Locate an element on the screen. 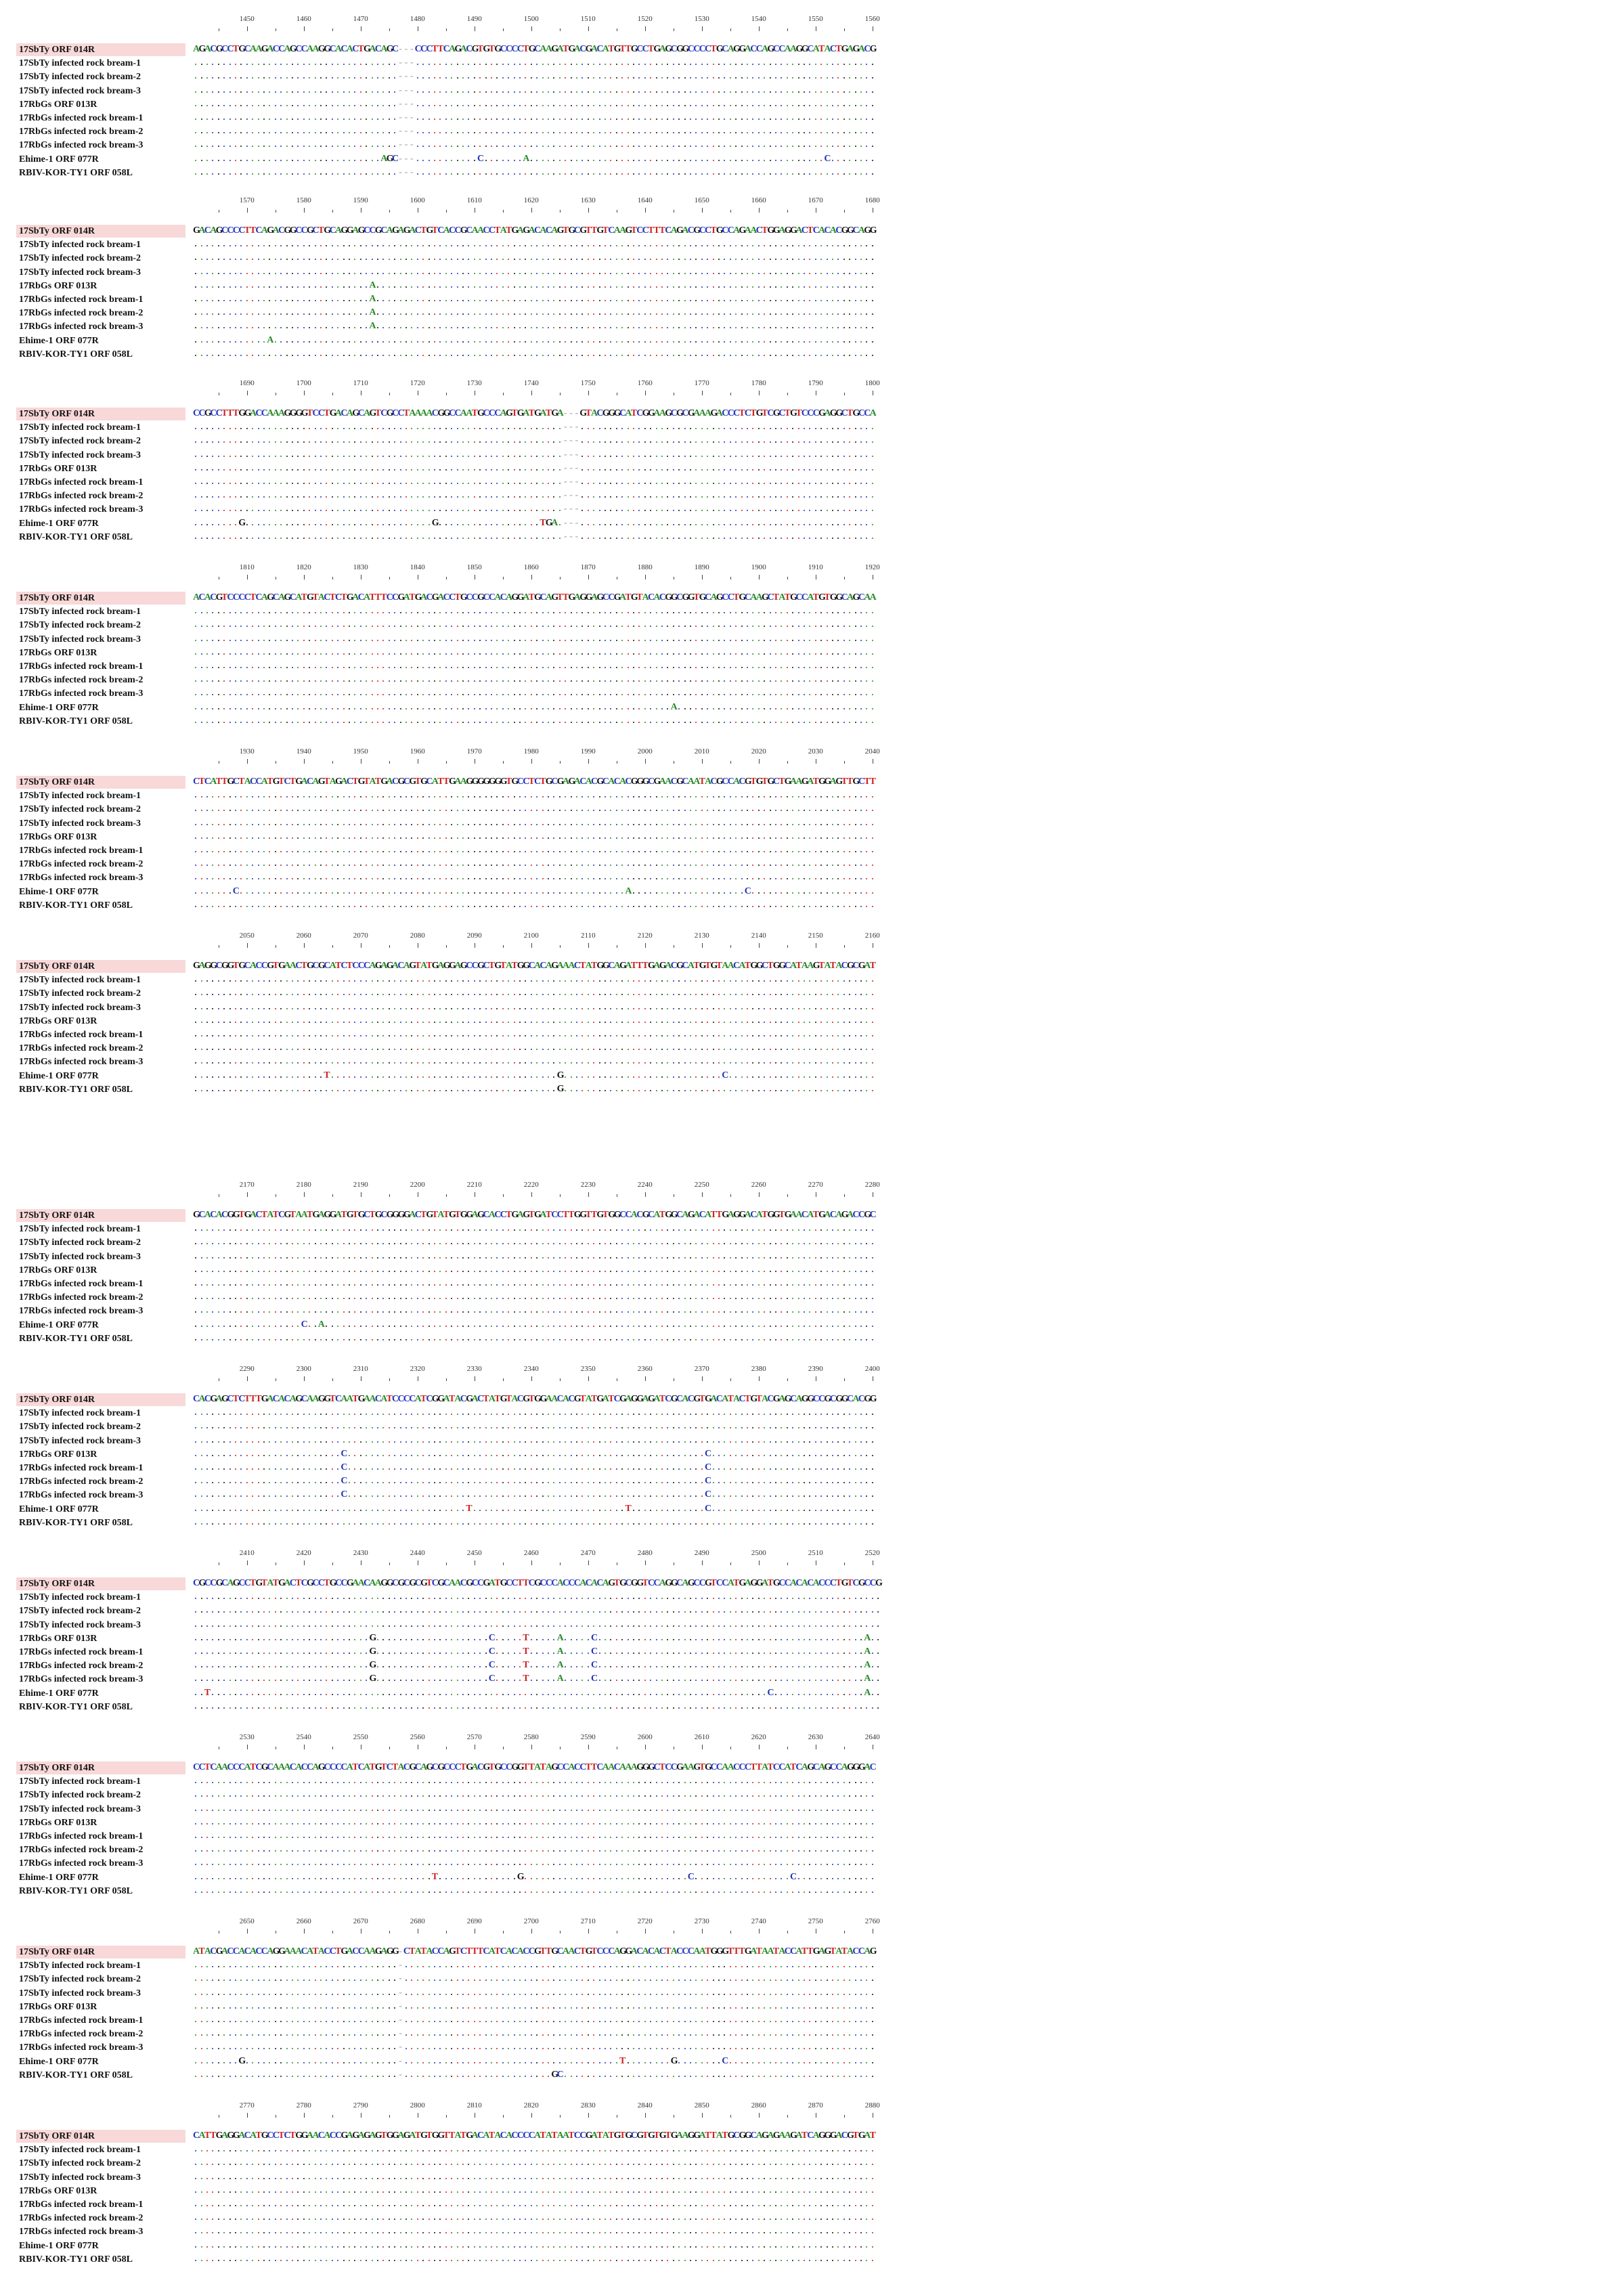 The width and height of the screenshot is (1624, 2295). base: T is located at coordinates (764, 413).